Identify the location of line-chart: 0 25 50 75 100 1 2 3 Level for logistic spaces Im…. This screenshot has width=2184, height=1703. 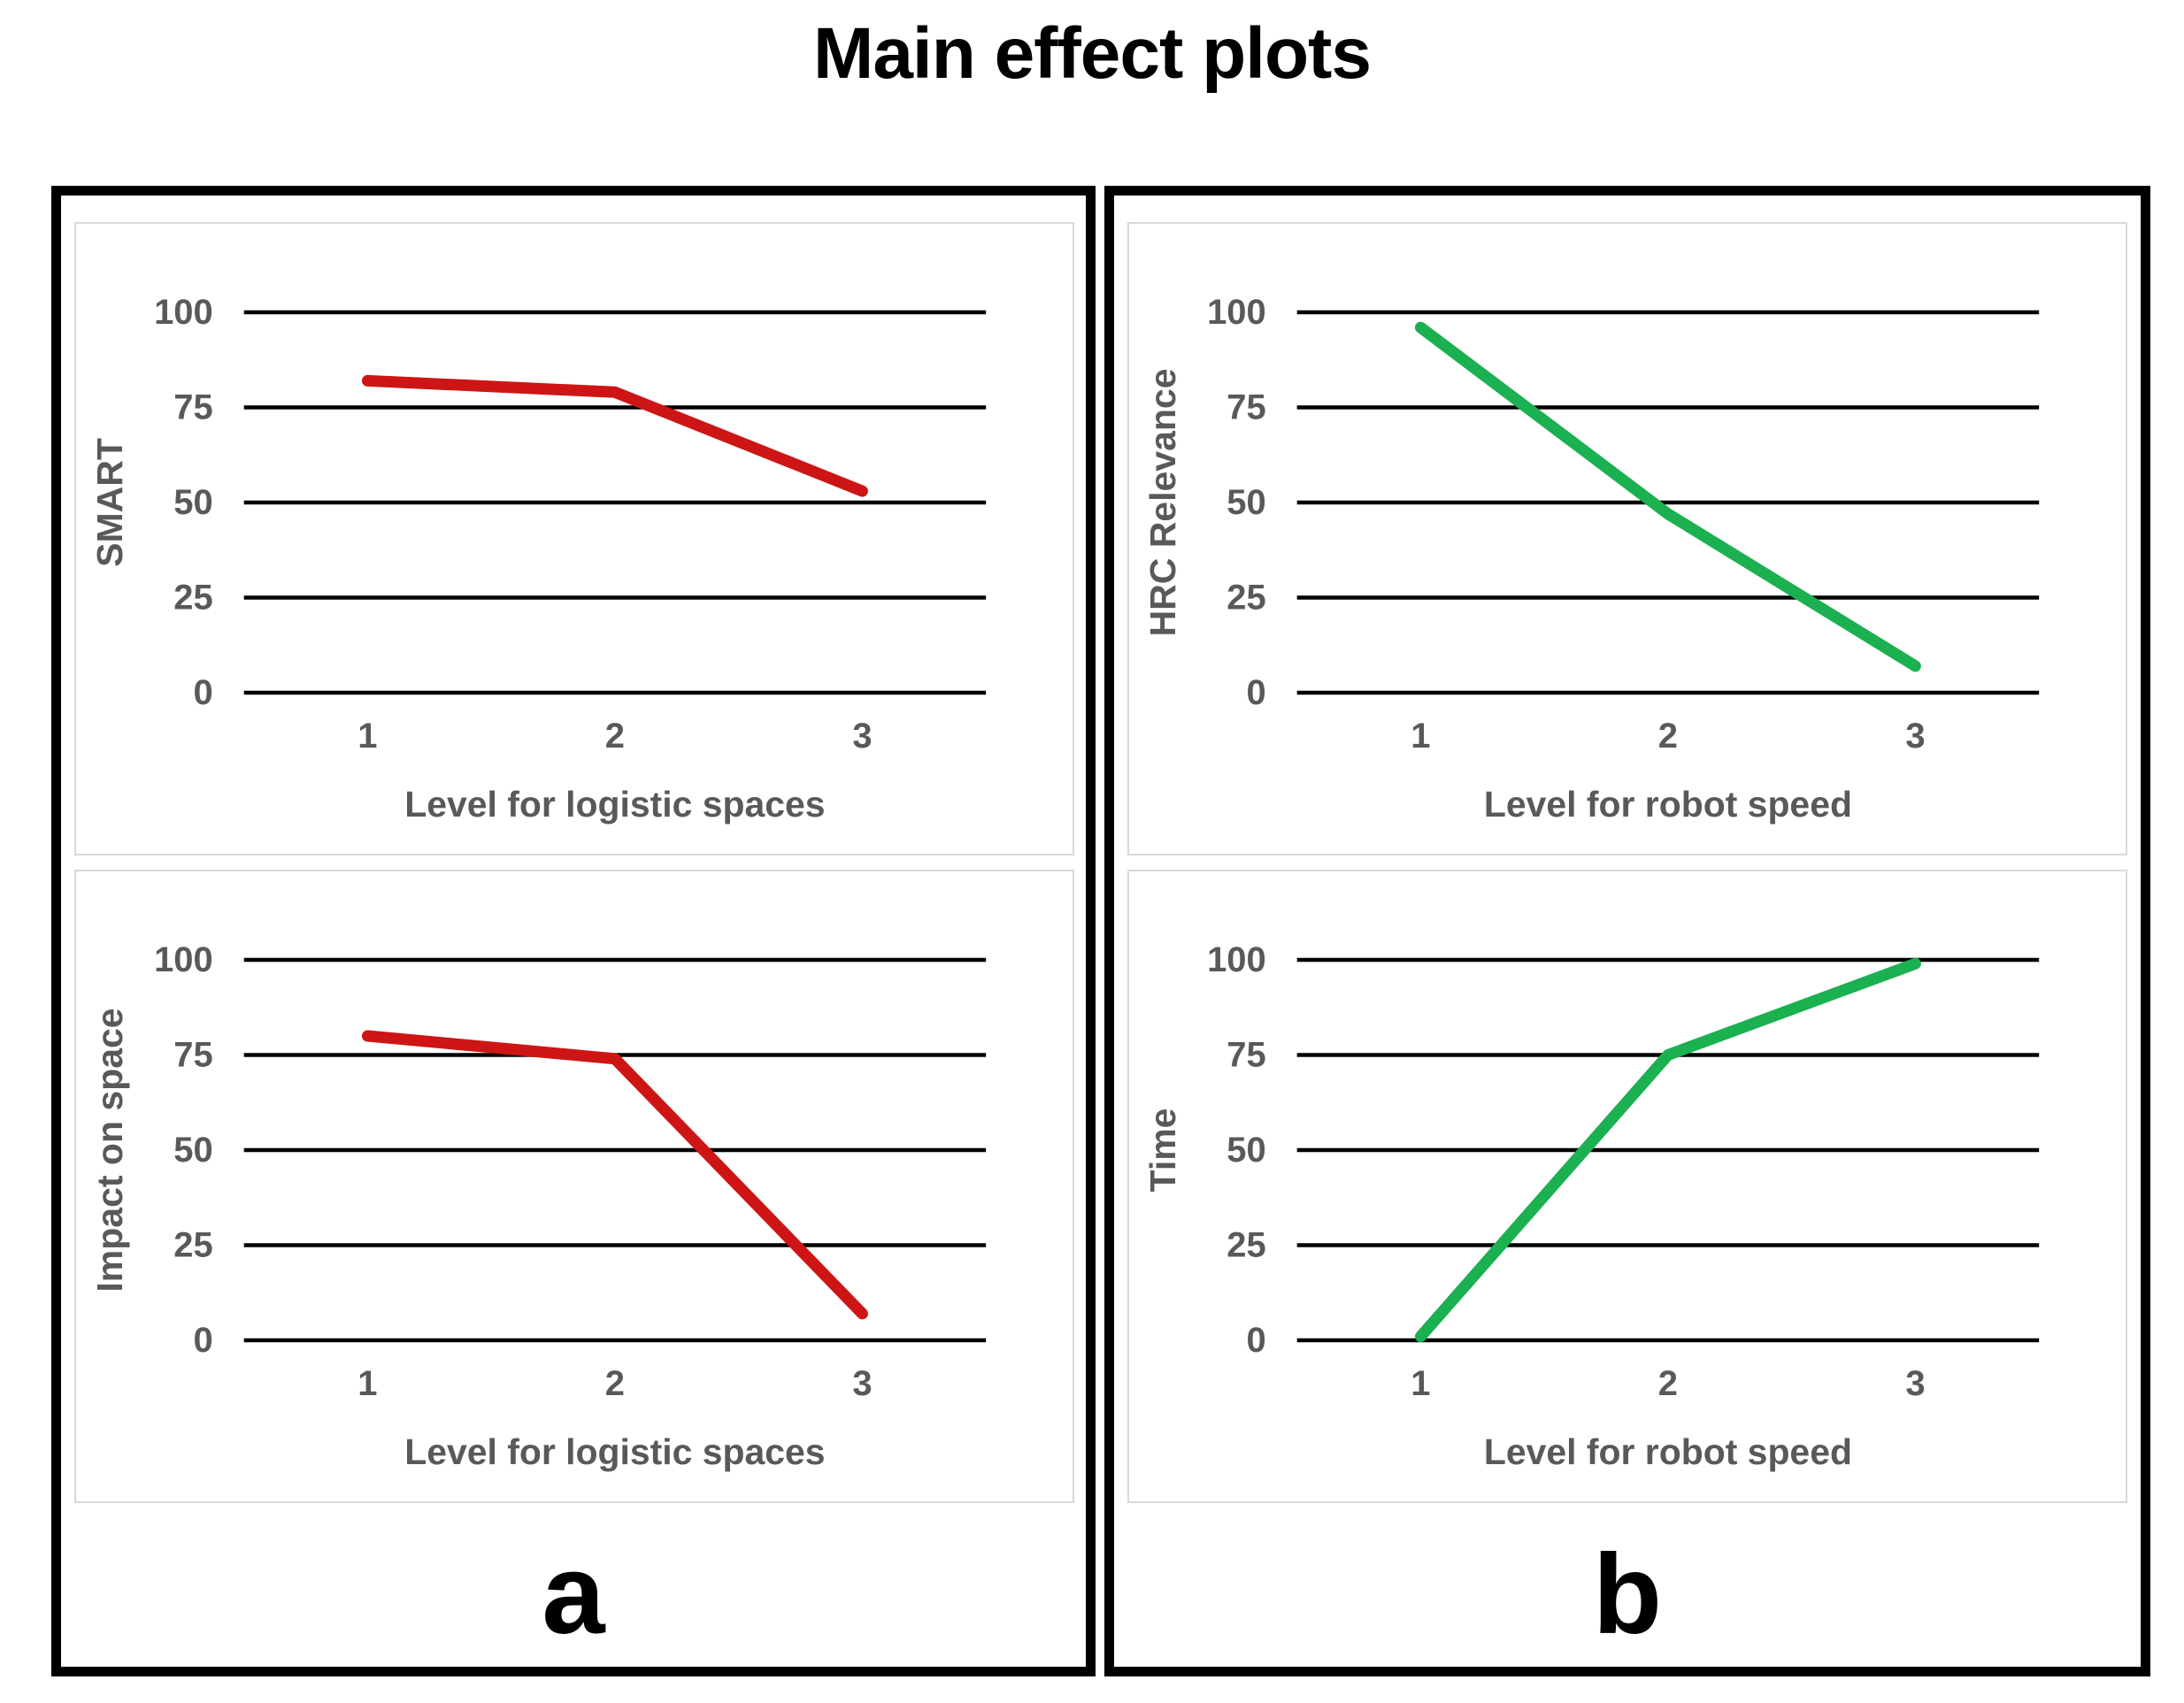
(538, 1206).